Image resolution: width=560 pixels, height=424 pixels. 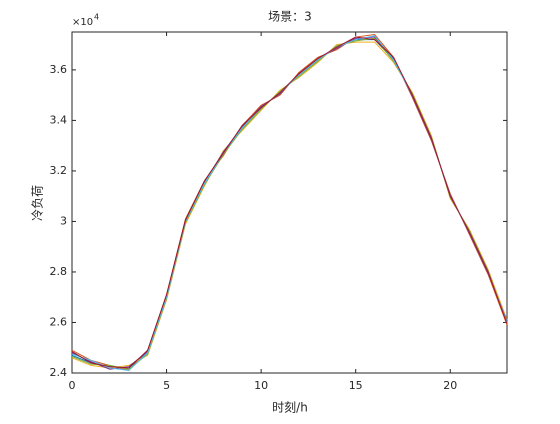 I want to click on x-tick-label: 5, so click(x=166, y=385).